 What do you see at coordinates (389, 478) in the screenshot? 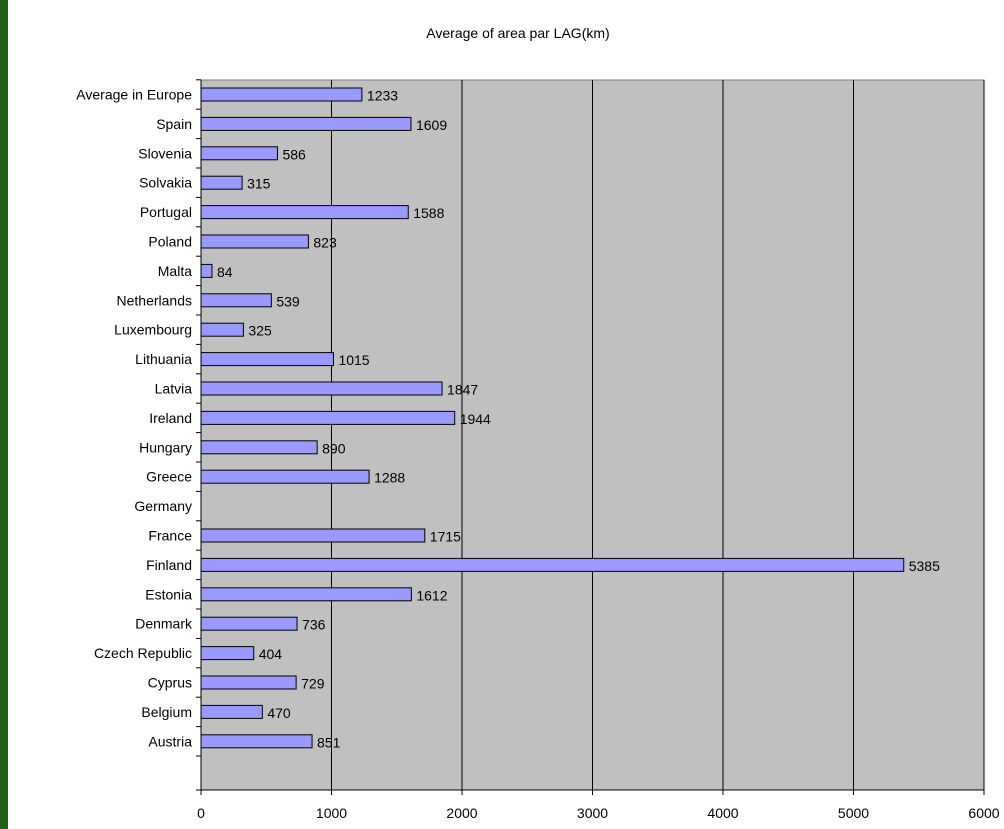
I see `data-label-greece: 1288` at bounding box center [389, 478].